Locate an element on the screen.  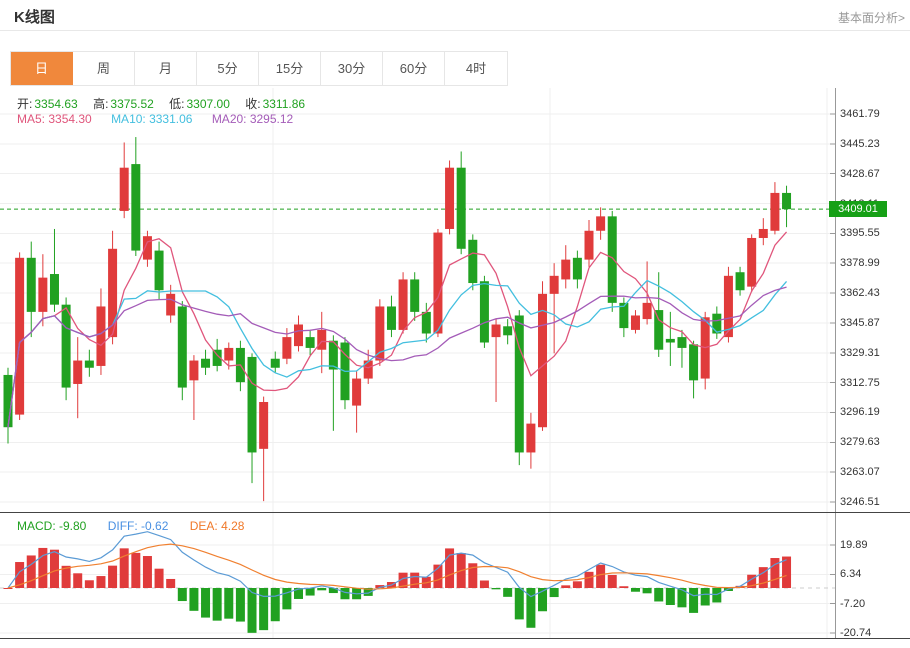
low-value: 3307.00 is located at coordinates (208, 104).